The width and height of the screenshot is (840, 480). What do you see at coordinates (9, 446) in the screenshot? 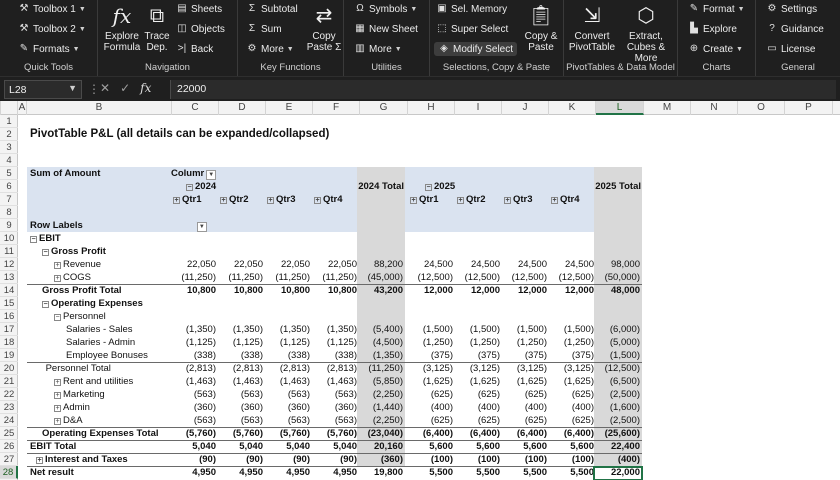
I see `row-header: 26` at bounding box center [9, 446].